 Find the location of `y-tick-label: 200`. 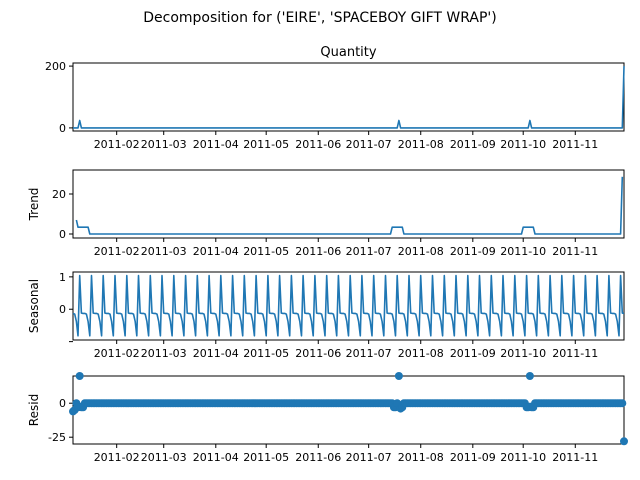

y-tick-label: 200 is located at coordinates (55, 66).